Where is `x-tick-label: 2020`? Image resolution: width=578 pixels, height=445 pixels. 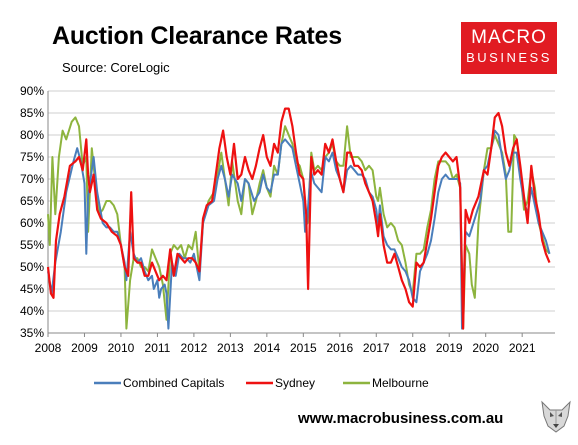 x-tick-label: 2020 is located at coordinates (485, 348).